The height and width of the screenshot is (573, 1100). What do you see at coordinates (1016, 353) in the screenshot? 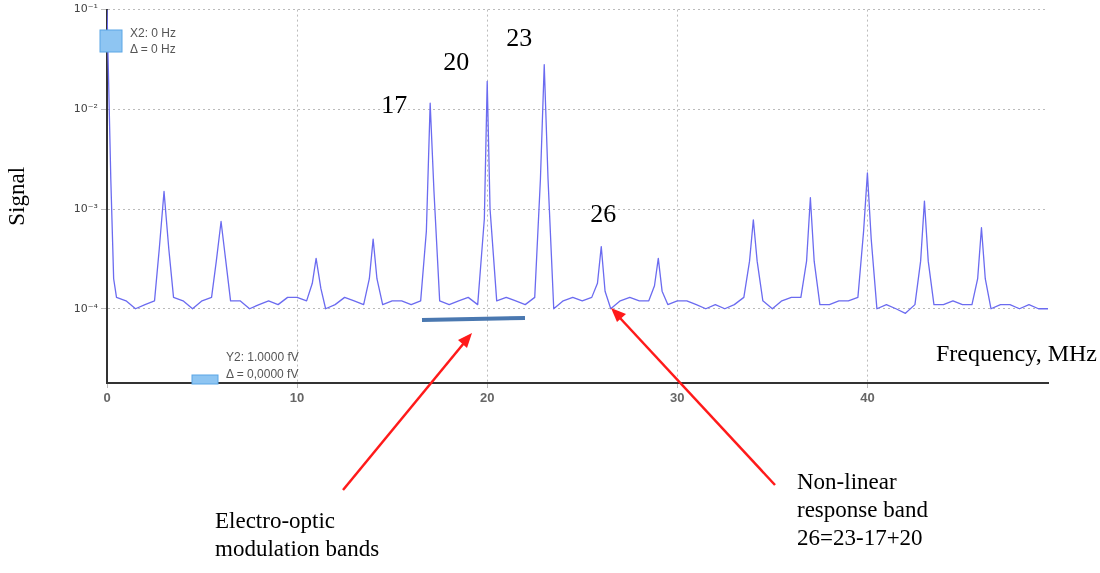
I see `x-axis-title: Frequency, MHz` at bounding box center [1016, 353].